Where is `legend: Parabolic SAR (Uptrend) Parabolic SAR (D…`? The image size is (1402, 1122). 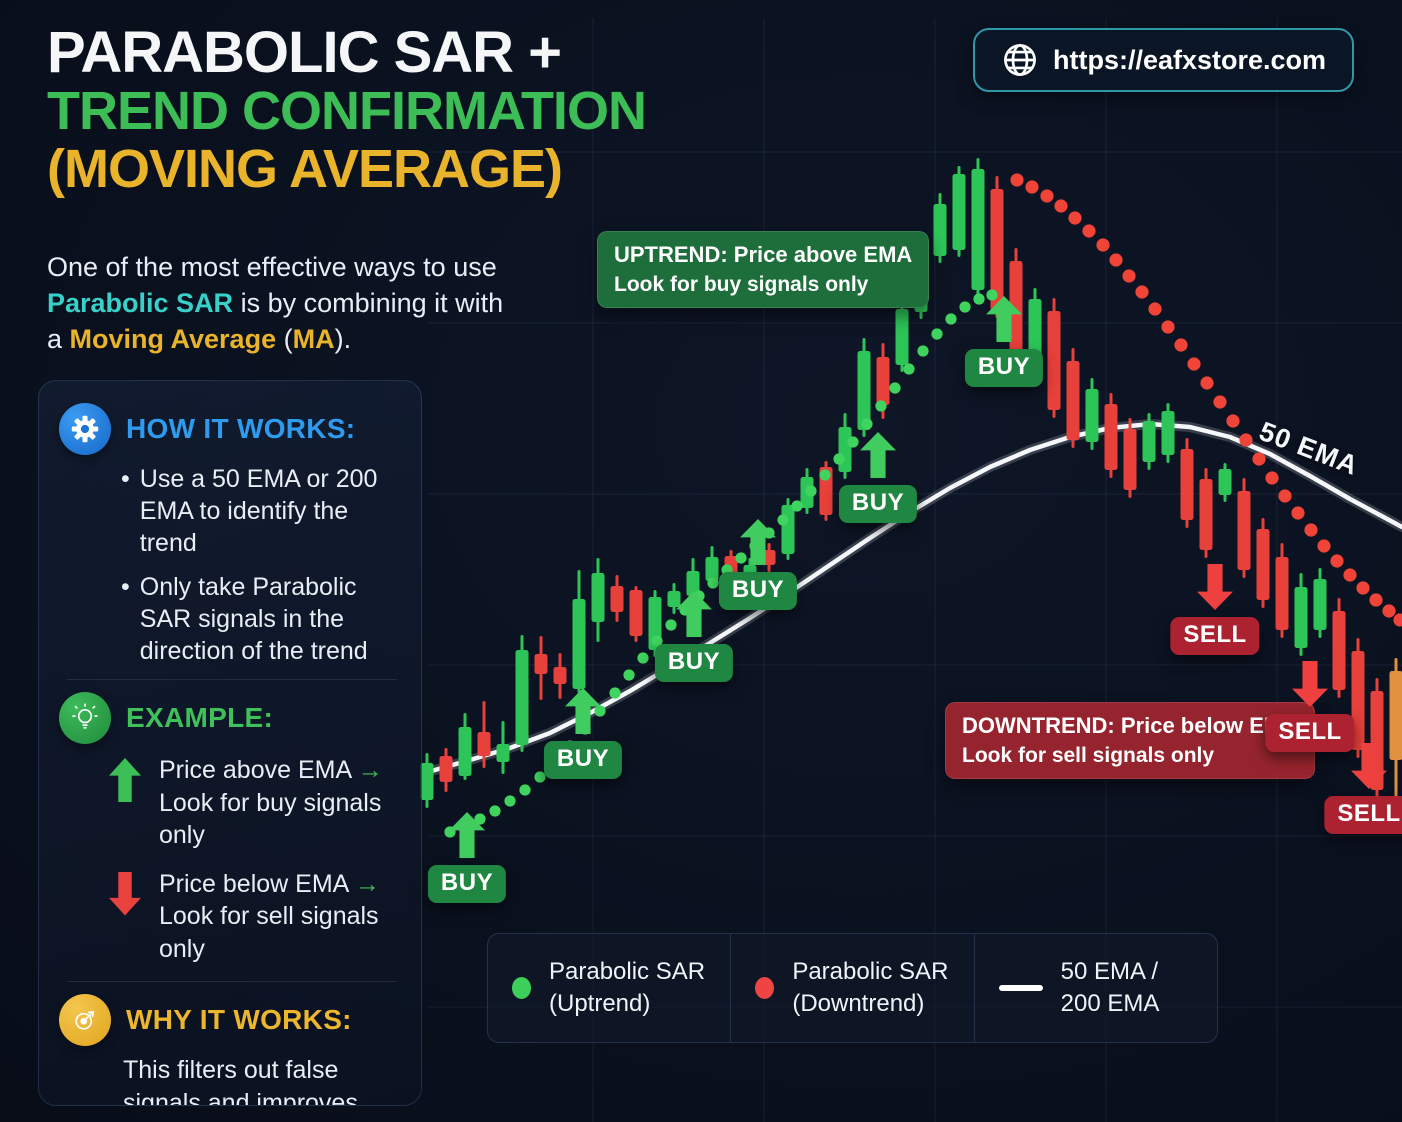 legend: Parabolic SAR (Uptrend) Parabolic SAR (D… is located at coordinates (852, 988).